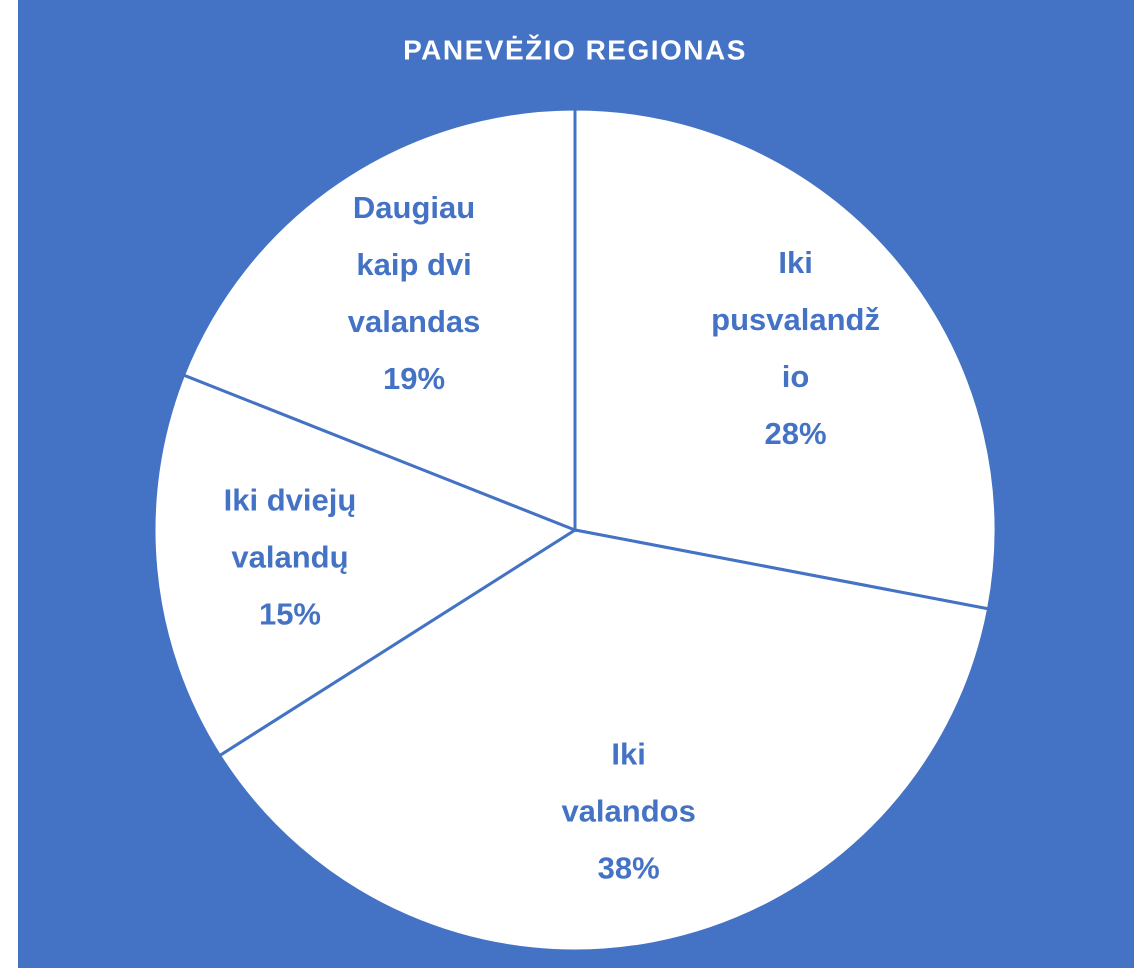 This screenshot has width=1134, height=979. I want to click on value-label: 19%, so click(414, 379).